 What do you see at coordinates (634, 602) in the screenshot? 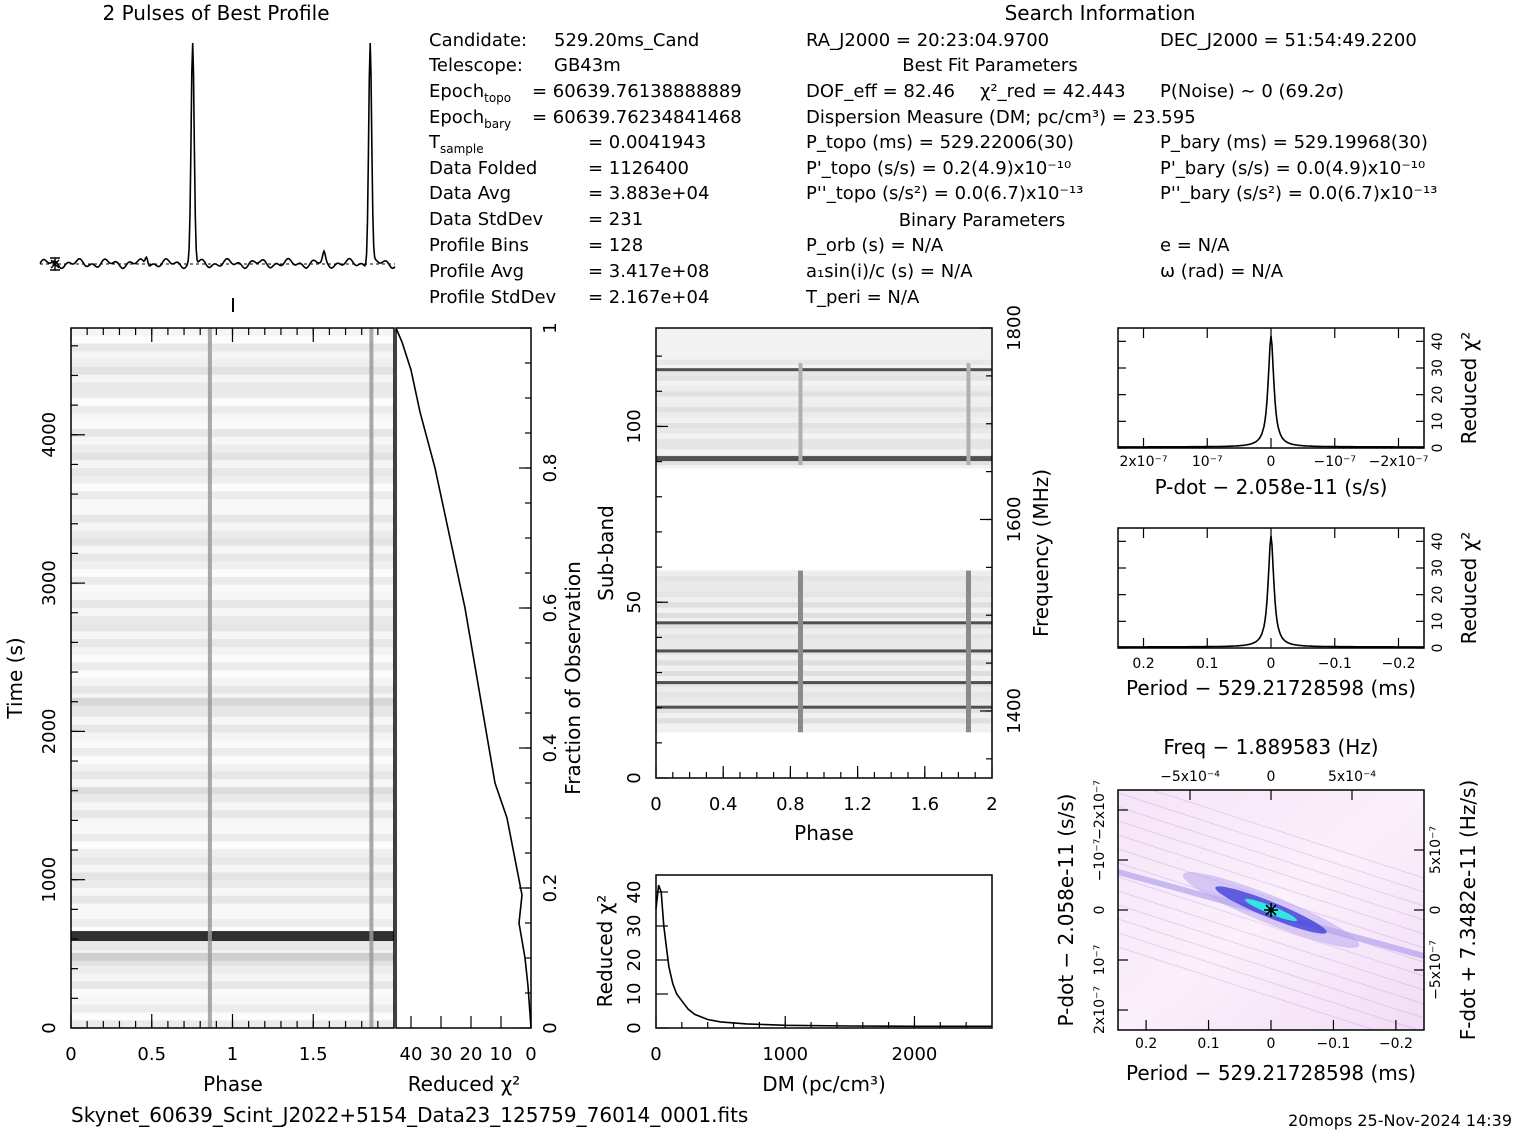
I see `sub-ytick-label: 50` at bounding box center [634, 602].